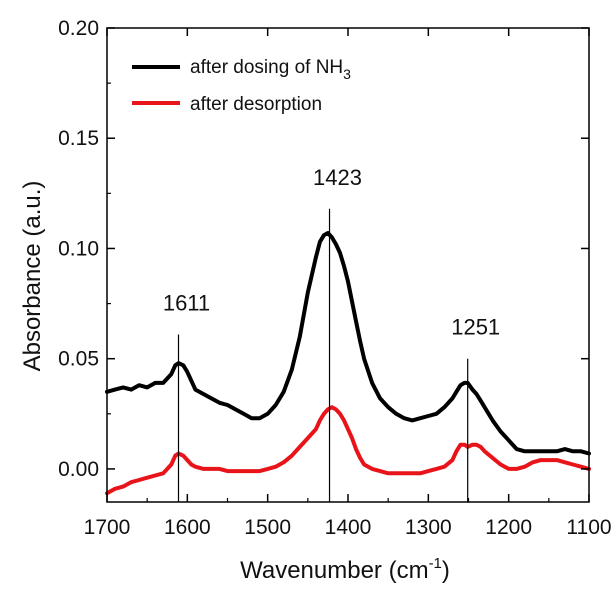 Image resolution: width=616 pixels, height=590 pixels. I want to click on legend: after dosing of NH3 after desorption, so click(241, 86).